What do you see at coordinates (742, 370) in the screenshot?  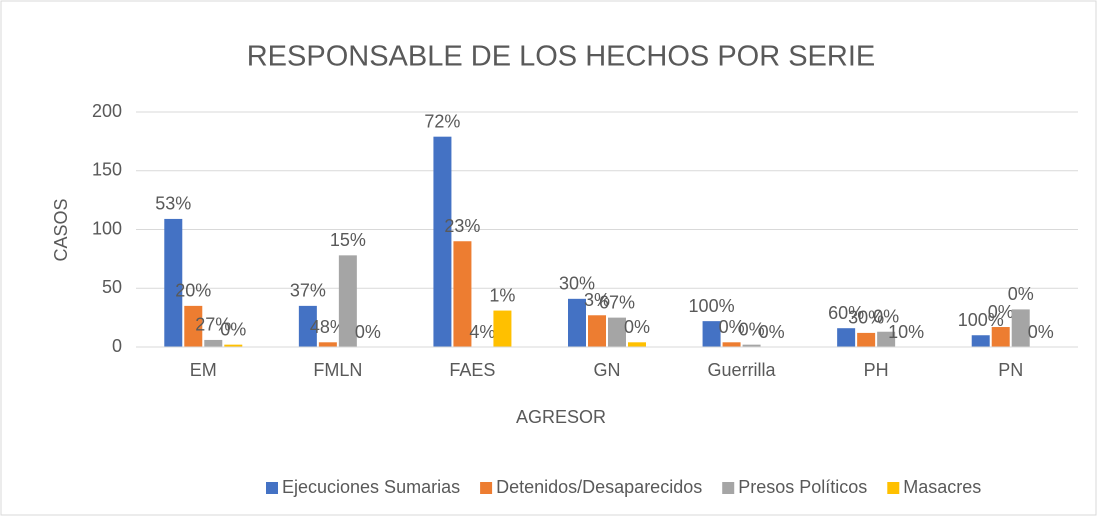 I see `x-tick-label: Guerrilla` at bounding box center [742, 370].